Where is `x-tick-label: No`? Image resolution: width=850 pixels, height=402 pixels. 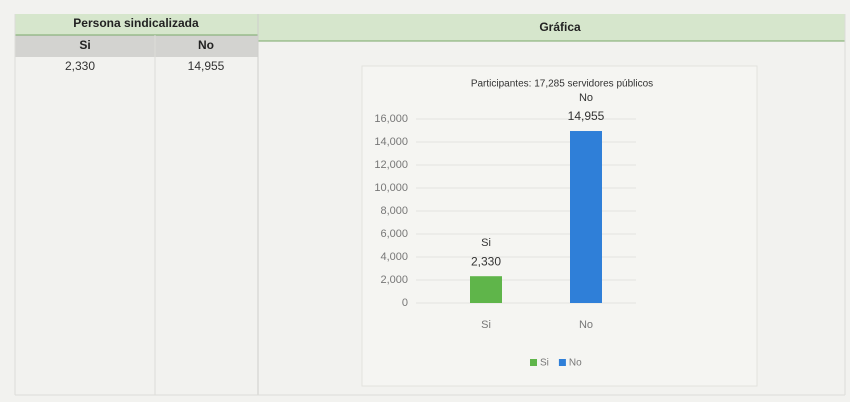 x-tick-label: No is located at coordinates (586, 325).